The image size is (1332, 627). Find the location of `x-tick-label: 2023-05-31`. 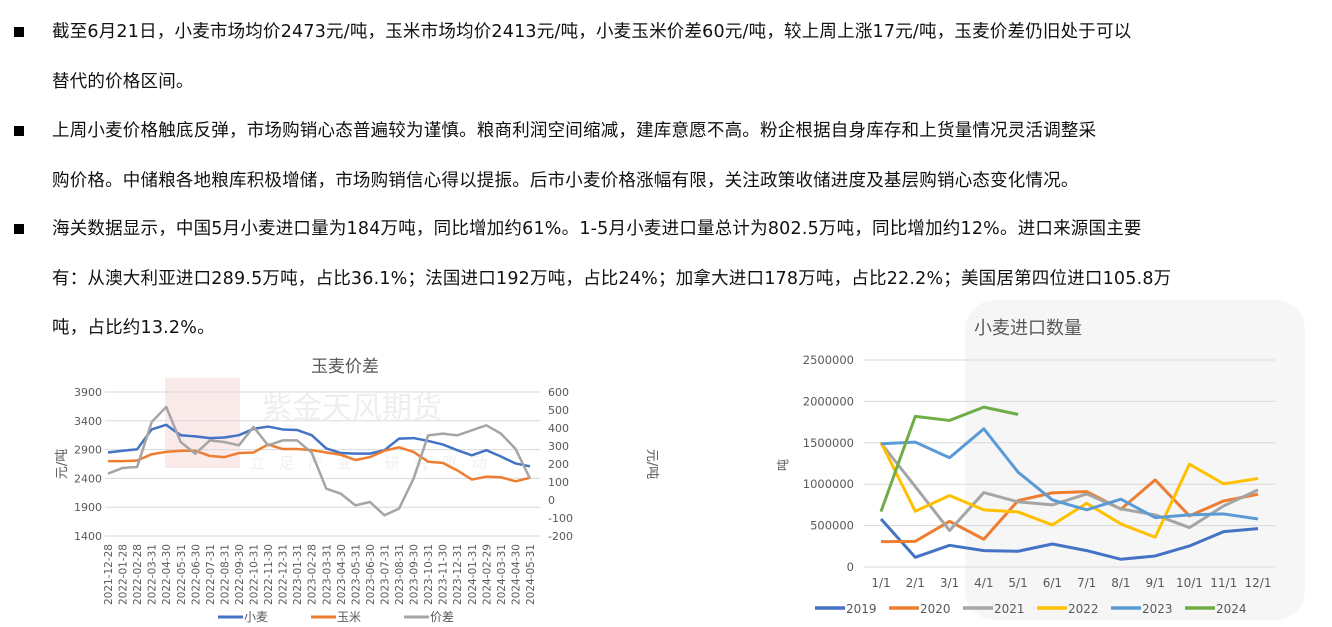

x-tick-label: 2023-05-31 is located at coordinates (356, 574).